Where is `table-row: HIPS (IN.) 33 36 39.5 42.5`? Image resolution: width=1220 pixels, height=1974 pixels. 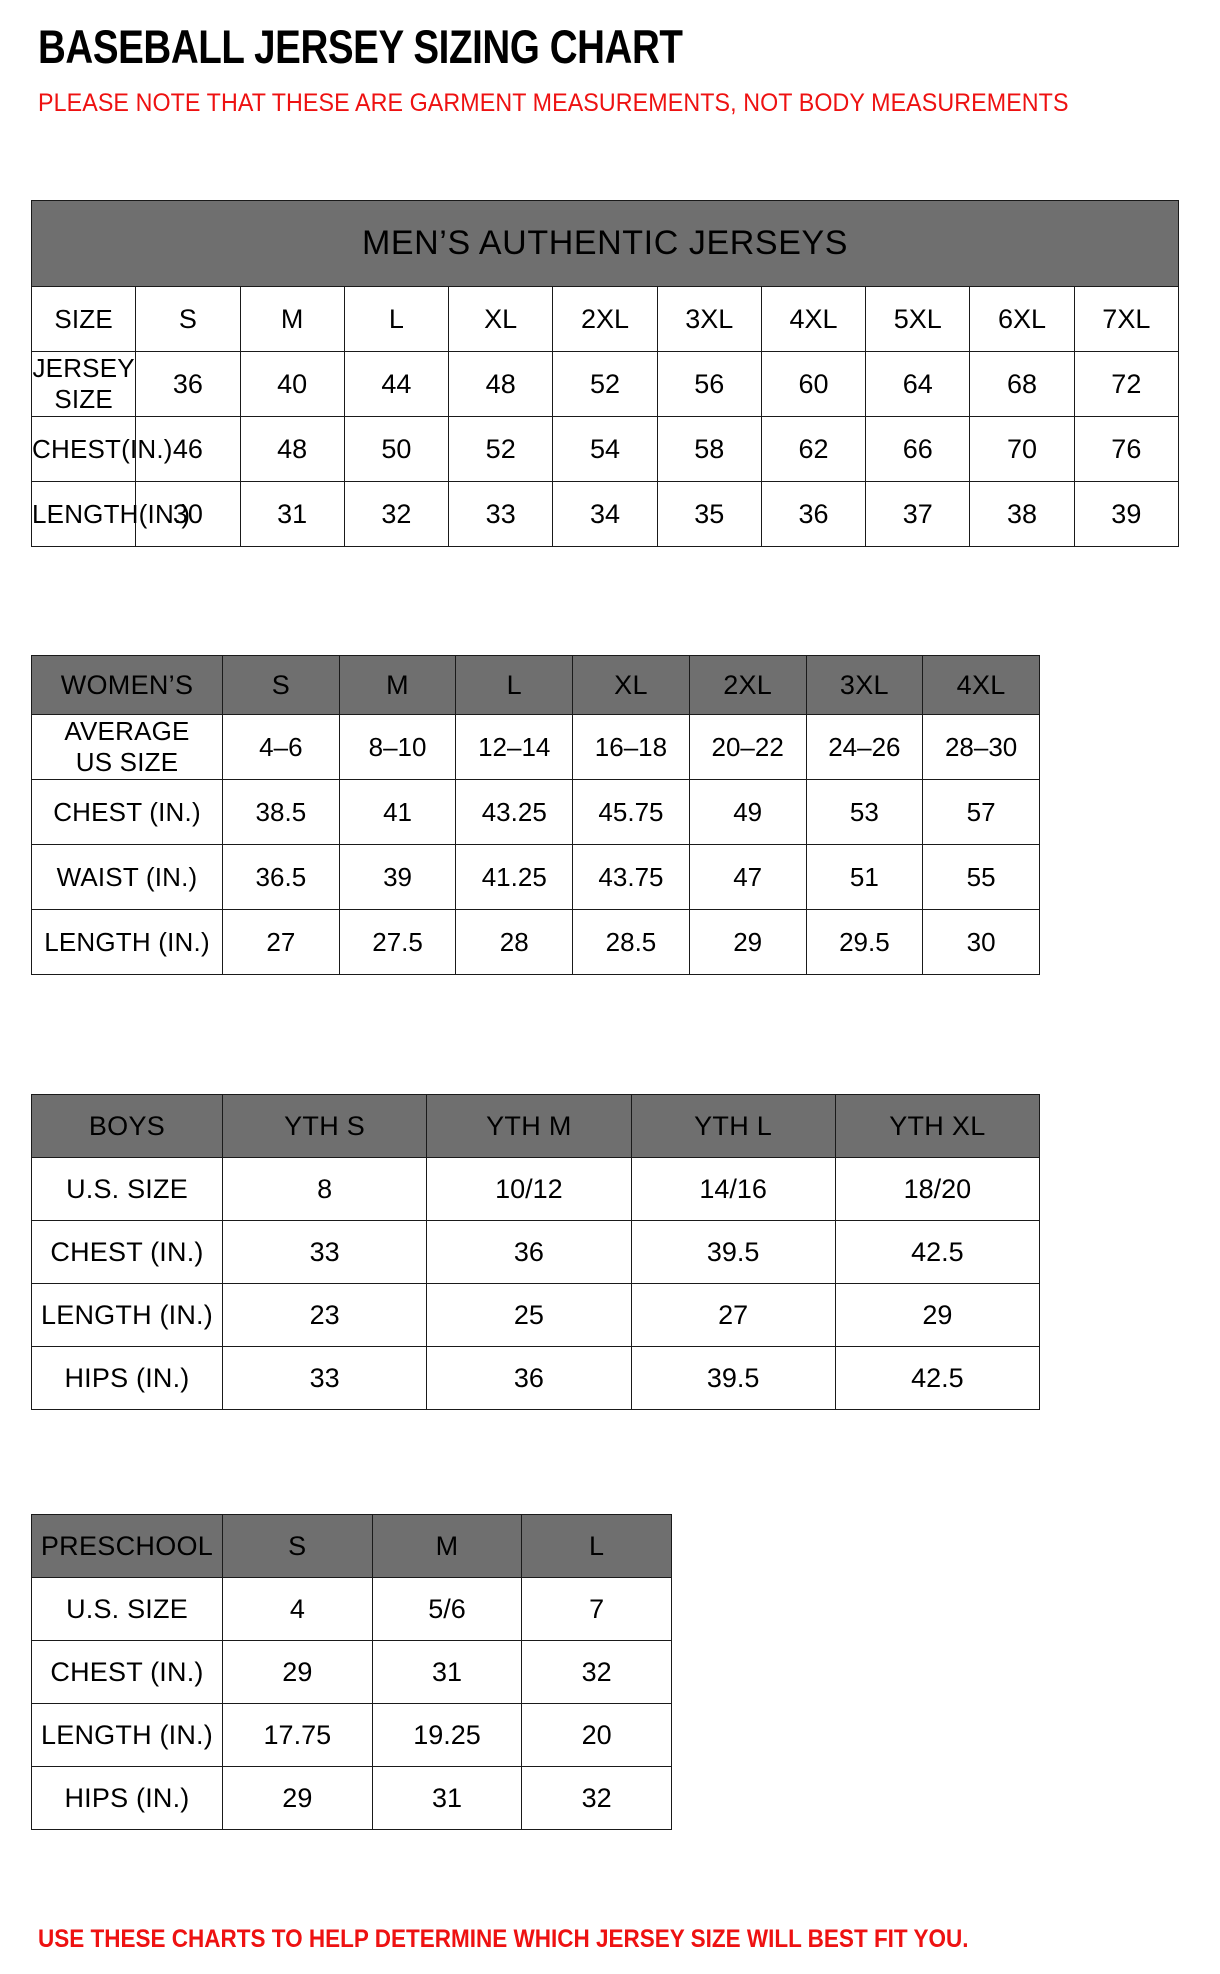 table-row: HIPS (IN.) 33 36 39.5 42.5 is located at coordinates (536, 1378).